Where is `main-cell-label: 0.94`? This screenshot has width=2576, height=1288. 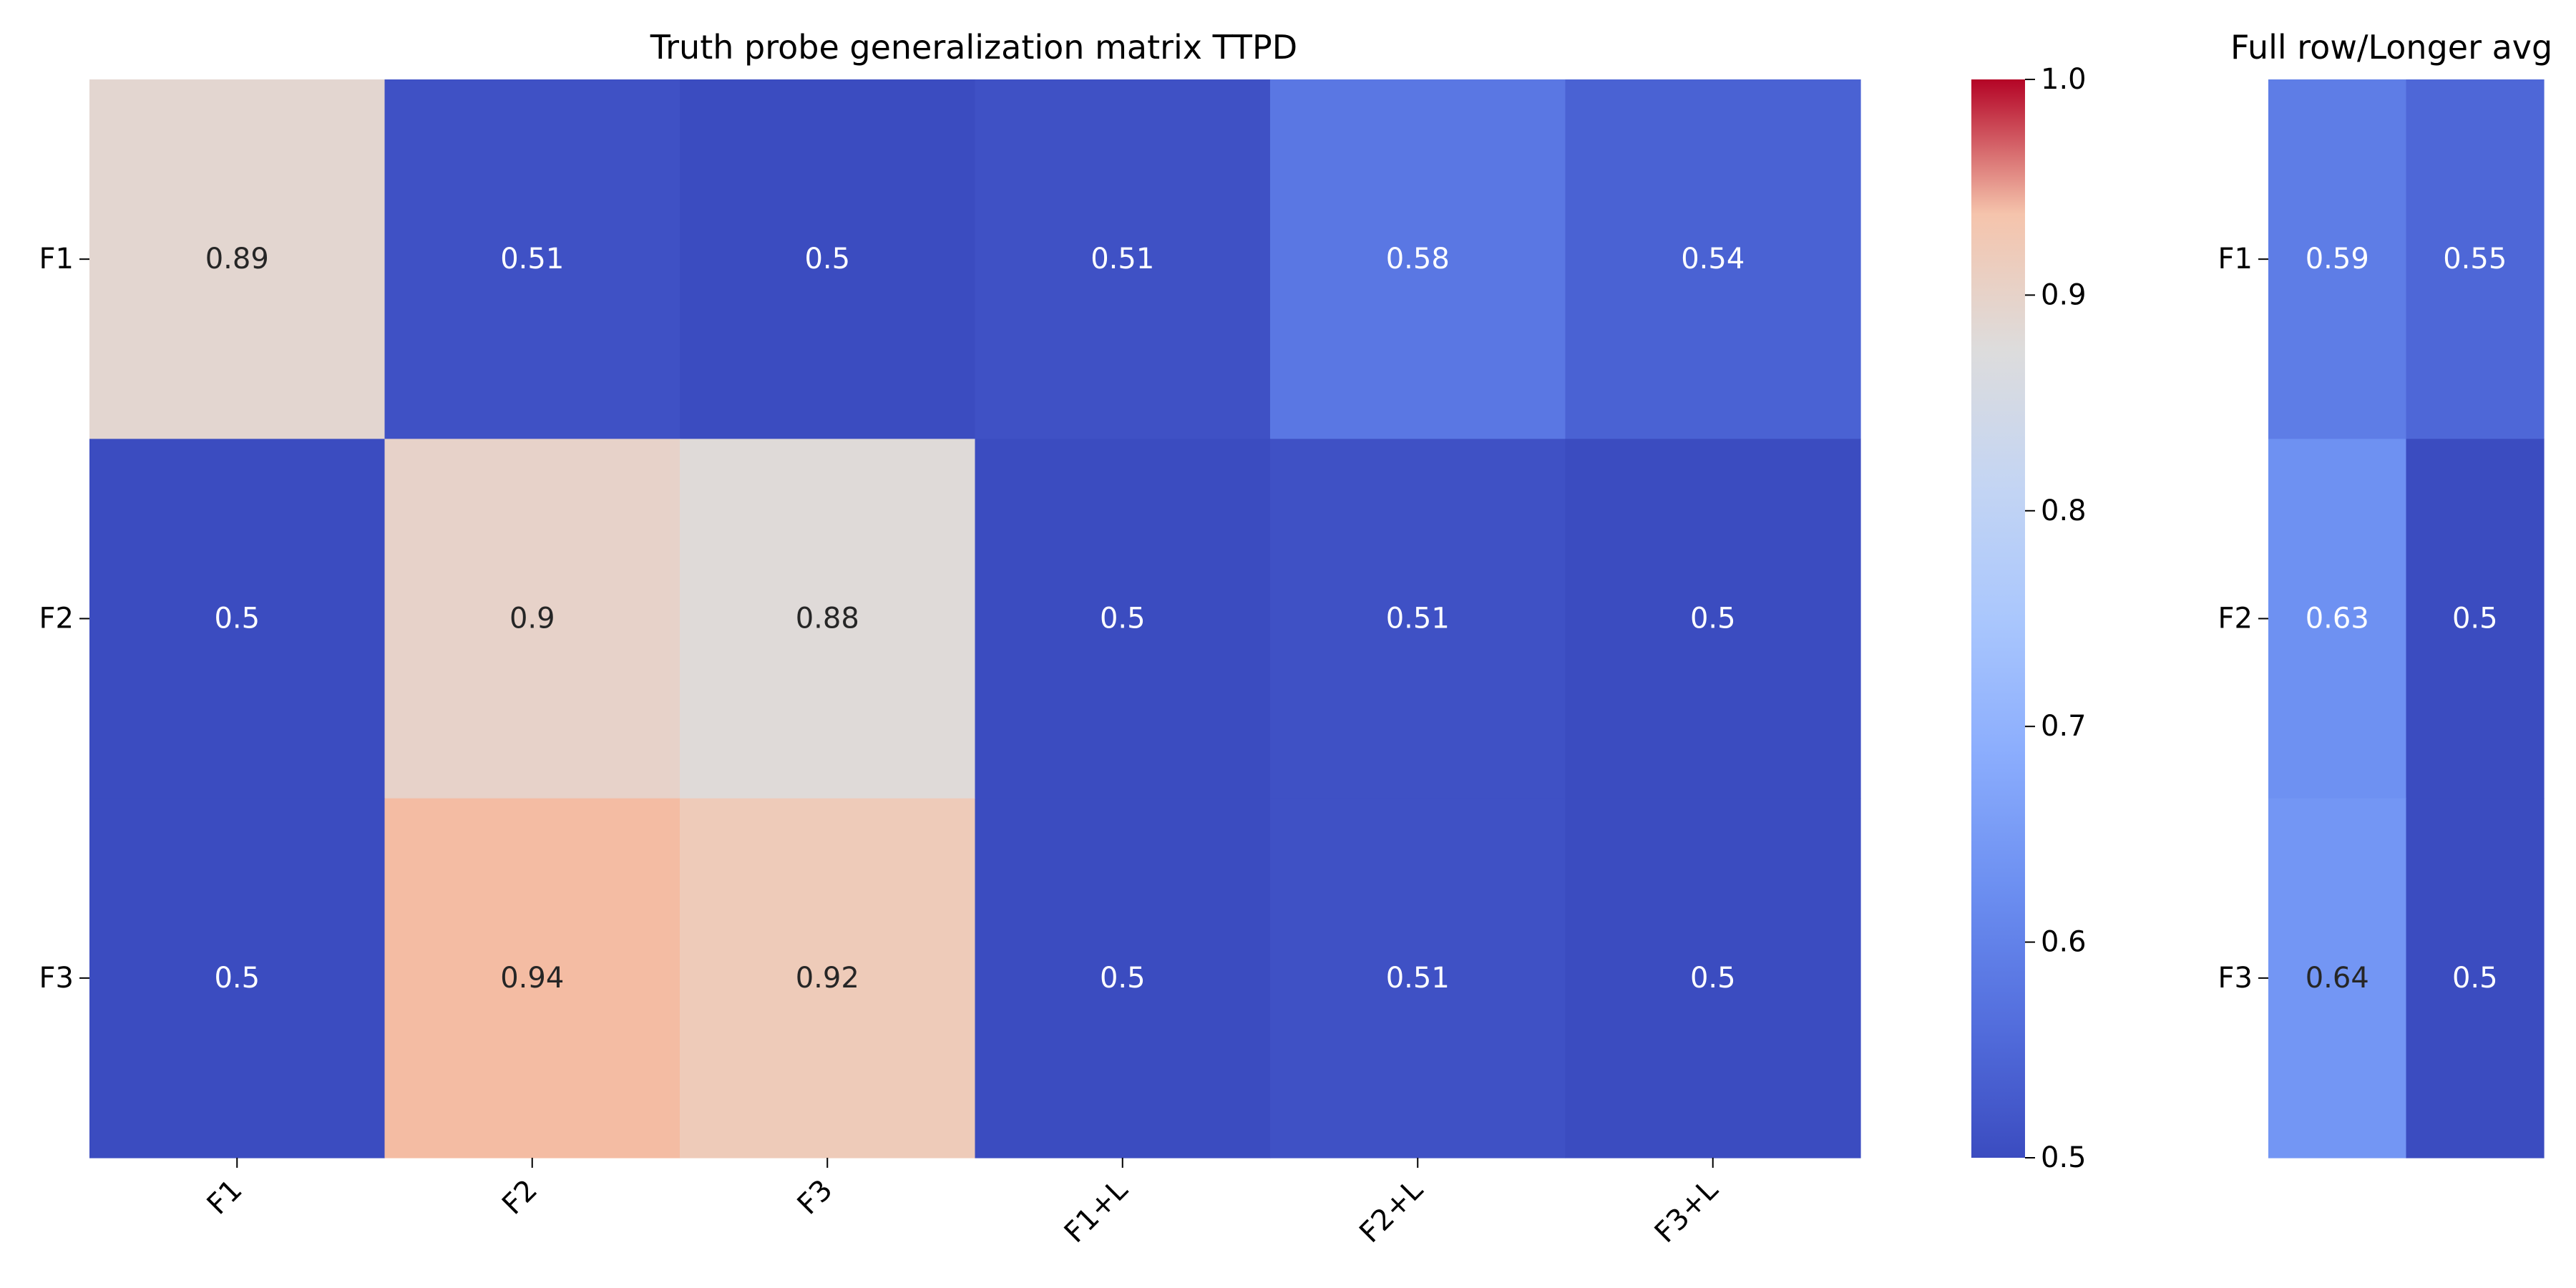
main-cell-label: 0.94 is located at coordinates (532, 978).